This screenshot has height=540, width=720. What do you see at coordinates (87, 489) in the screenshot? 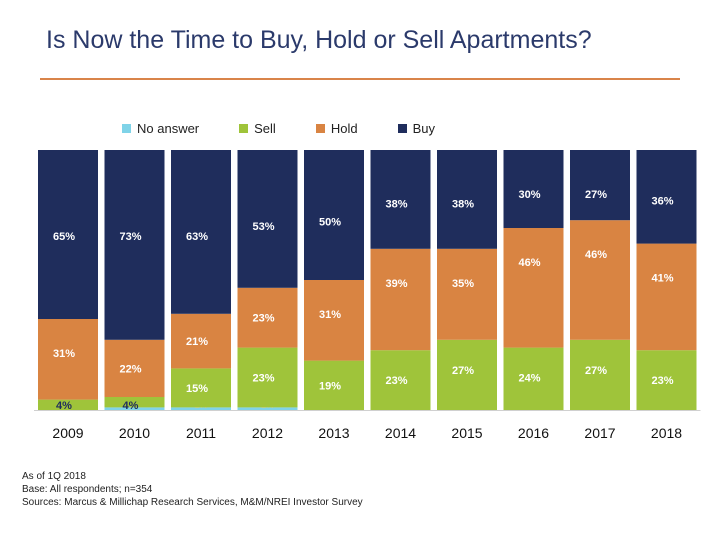
I see `footnote-base: Base: All respondents; n=354` at bounding box center [87, 489].